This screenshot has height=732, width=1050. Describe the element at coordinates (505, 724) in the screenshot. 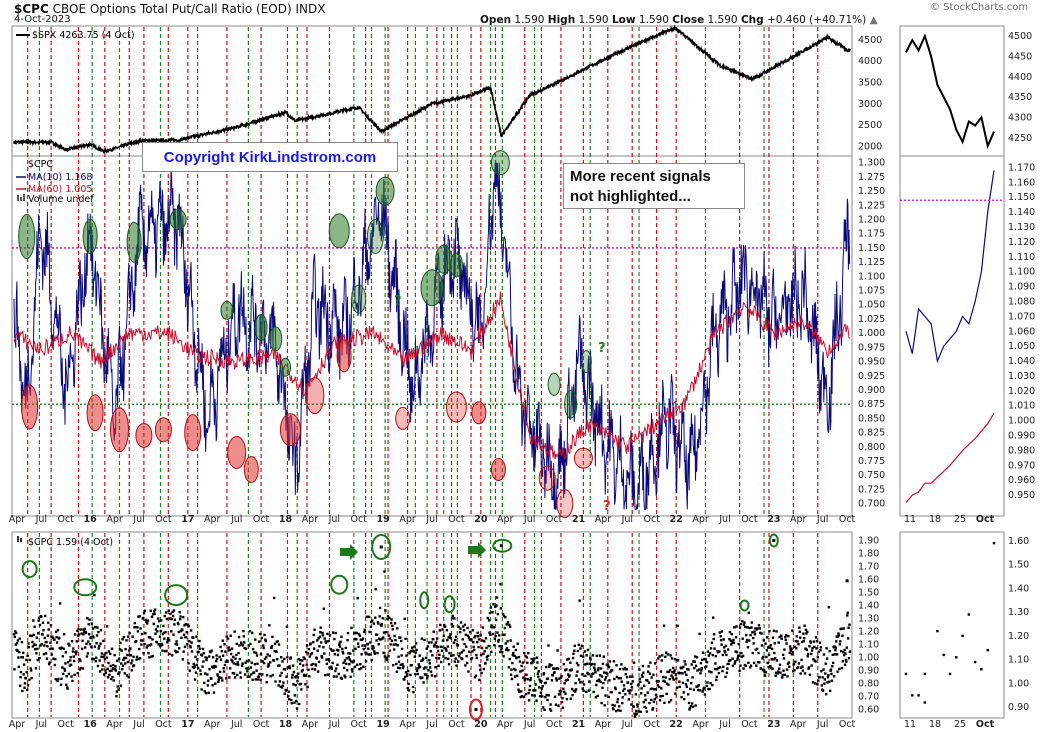

I see `x-tick-label: Apr` at that location.